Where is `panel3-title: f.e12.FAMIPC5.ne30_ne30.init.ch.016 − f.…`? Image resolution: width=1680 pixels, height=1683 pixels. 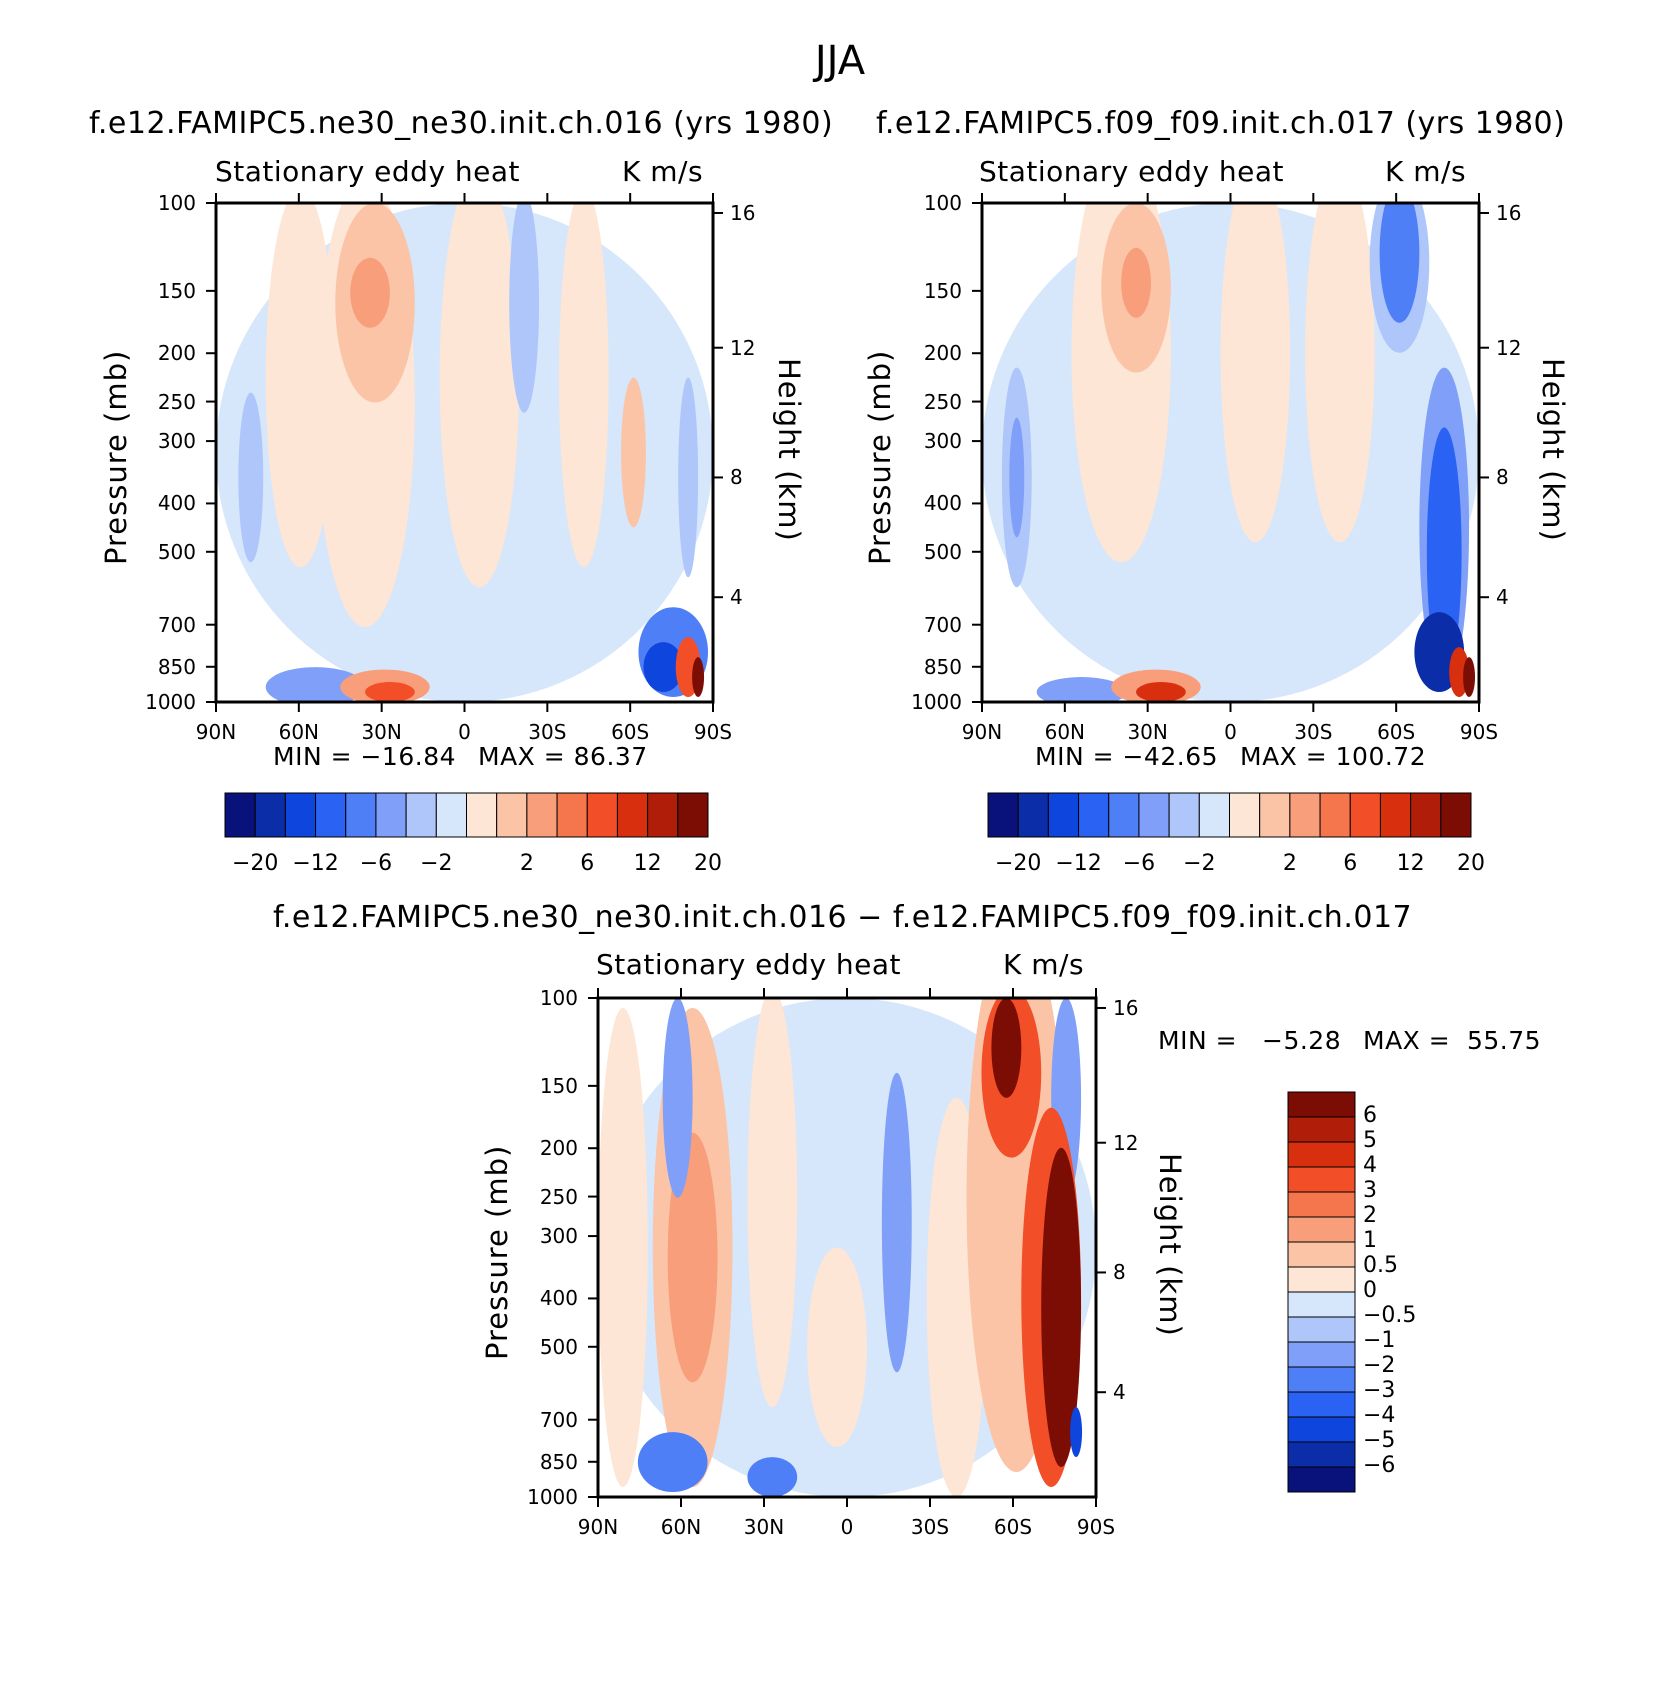 panel3-title: f.e12.FAMIPC5.ne30_ne30.init.ch.016 − f.… is located at coordinates (843, 917).